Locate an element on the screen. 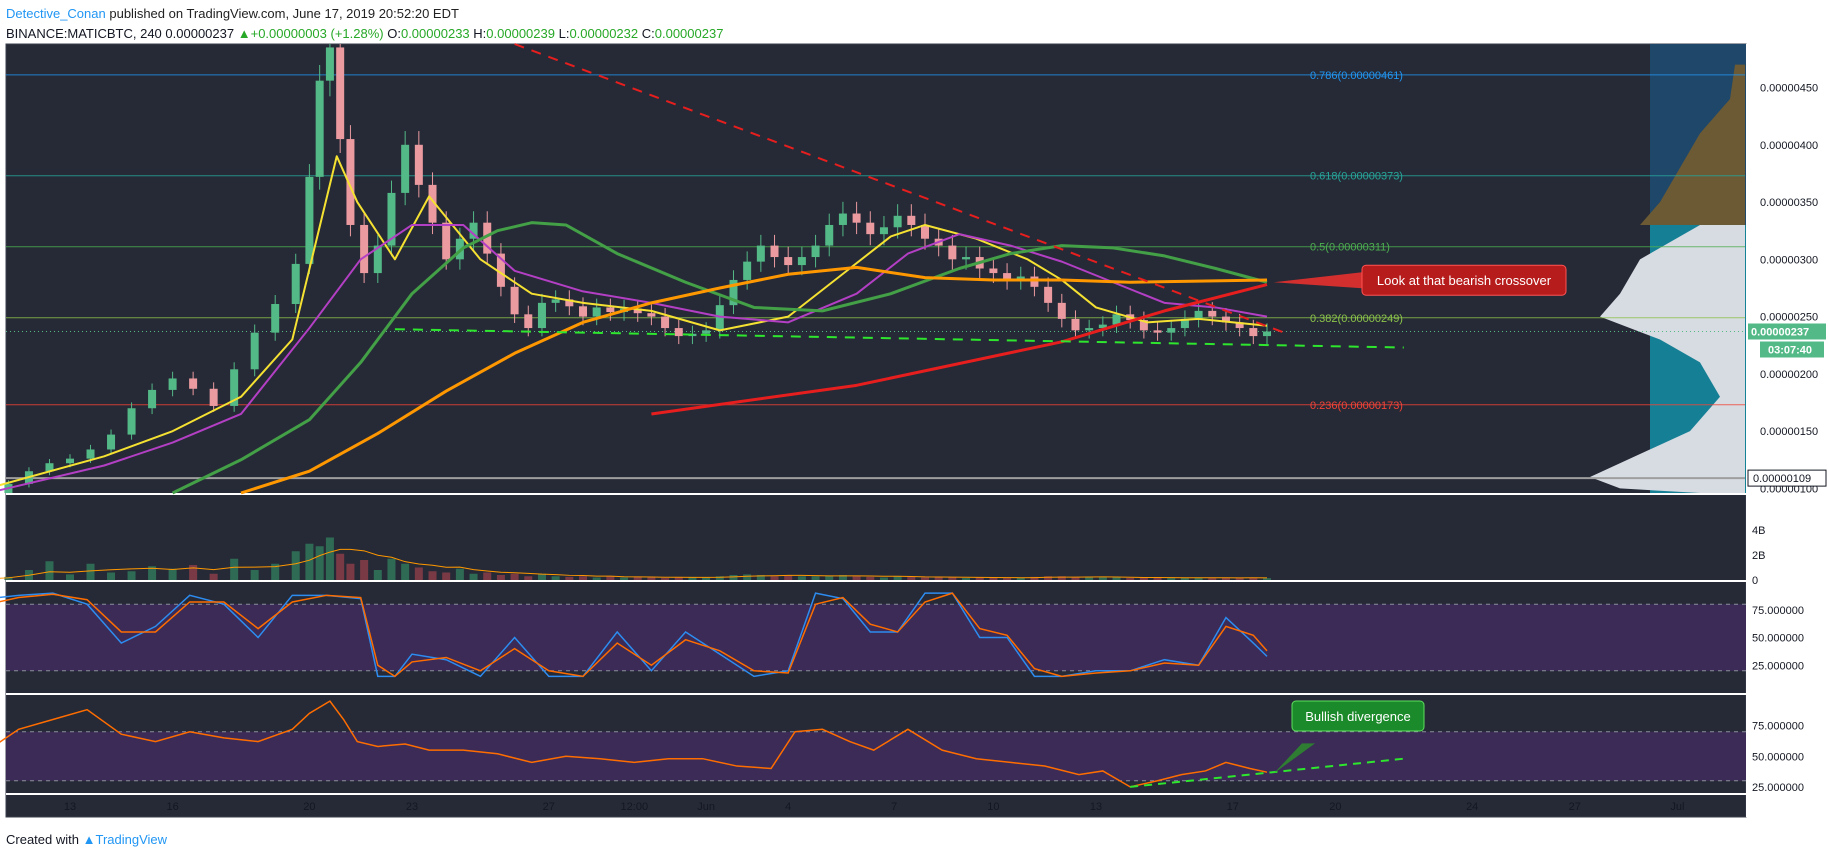 Image resolution: width=1828 pixels, height=857 pixels. marker-price-value: 0.00000109 is located at coordinates (1782, 479).